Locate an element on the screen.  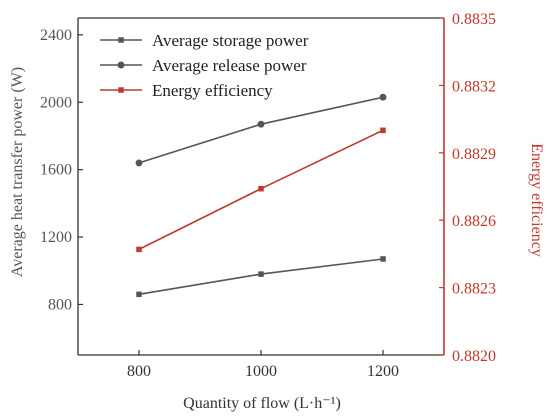
left-y-tick-label: 1200 is located at coordinates (56, 237).